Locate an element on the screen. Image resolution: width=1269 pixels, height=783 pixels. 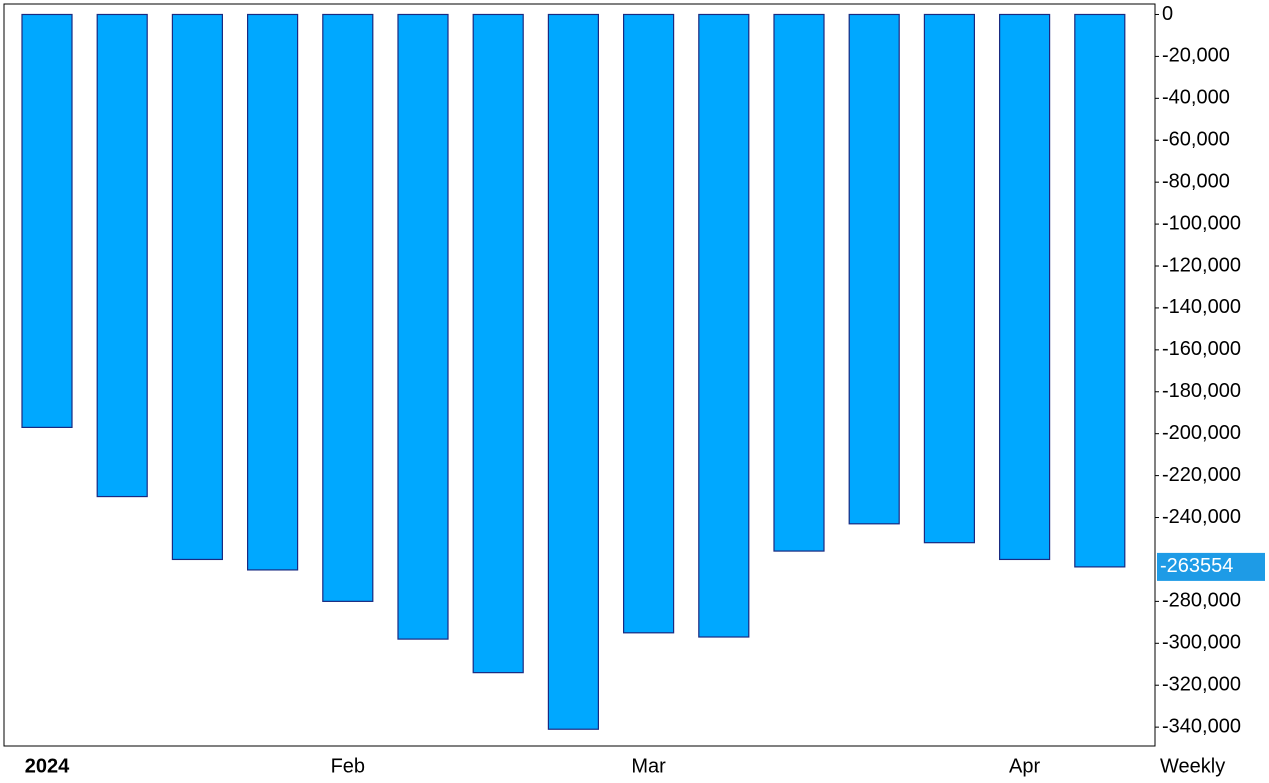
x-tick-label: Apr is located at coordinates (1024, 766).